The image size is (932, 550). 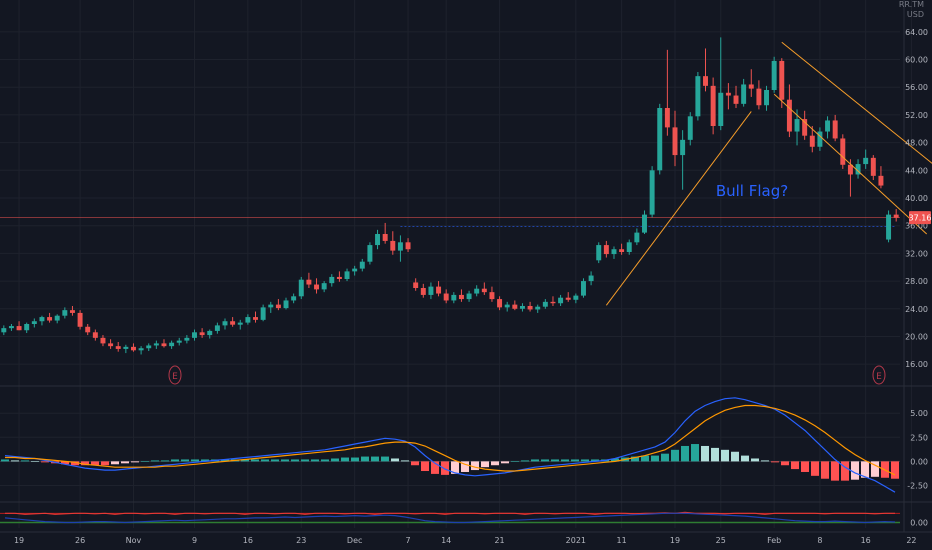 I want to click on oscillator-panel, so click(x=450, y=517).